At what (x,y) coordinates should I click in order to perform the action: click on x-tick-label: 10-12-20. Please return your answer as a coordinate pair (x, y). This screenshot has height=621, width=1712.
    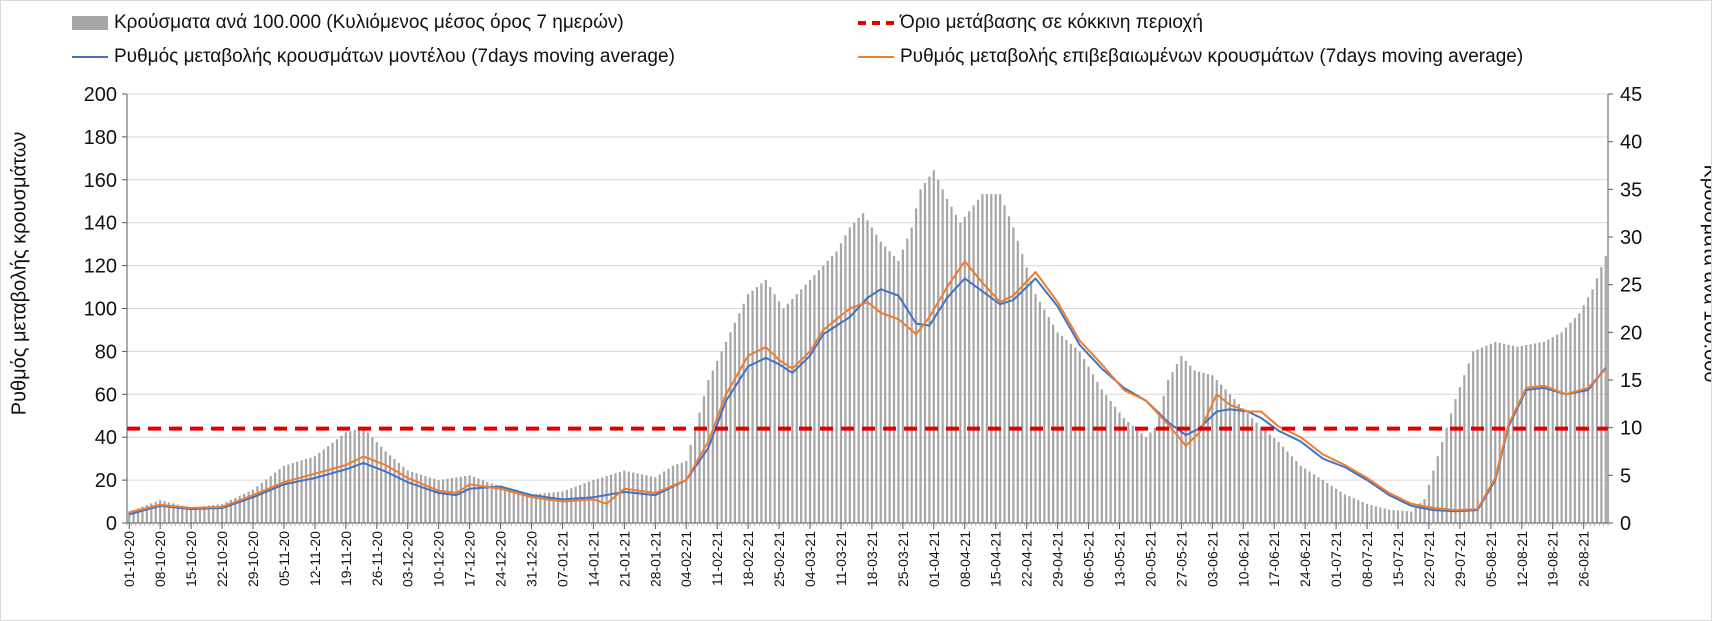
    Looking at the image, I should click on (439, 559).